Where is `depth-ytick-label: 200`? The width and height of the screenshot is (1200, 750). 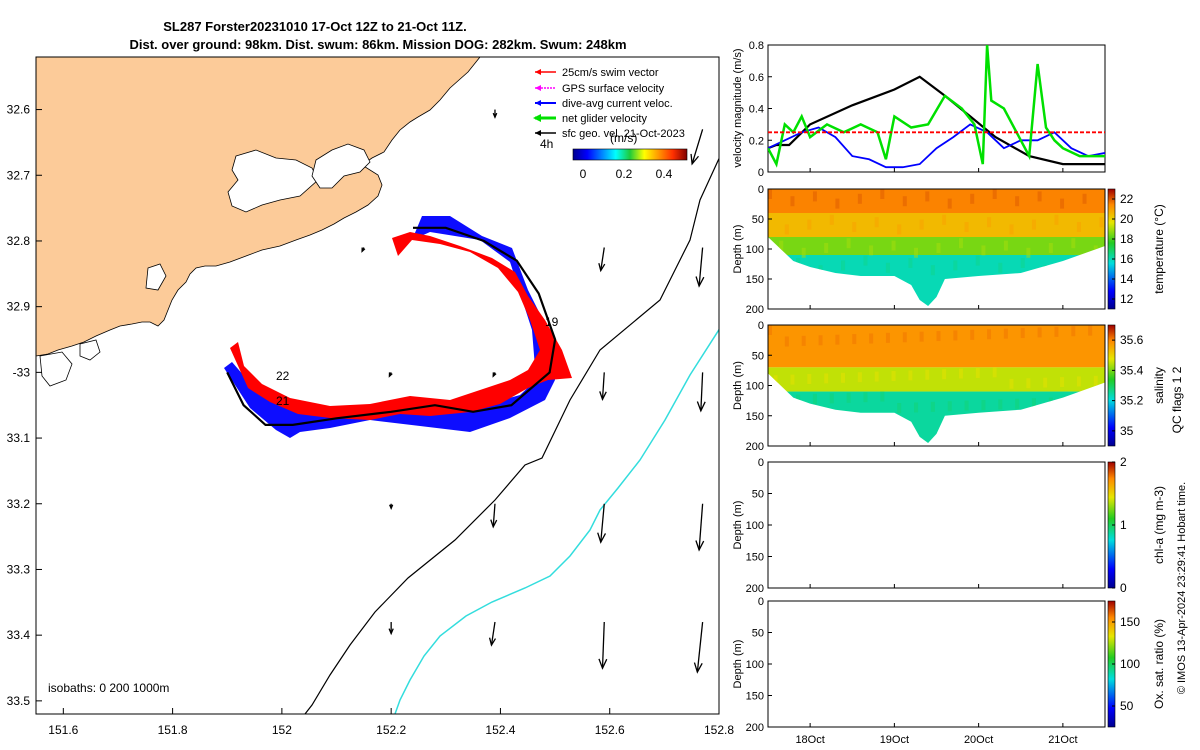
depth-ytick-label: 200 is located at coordinates (755, 589).